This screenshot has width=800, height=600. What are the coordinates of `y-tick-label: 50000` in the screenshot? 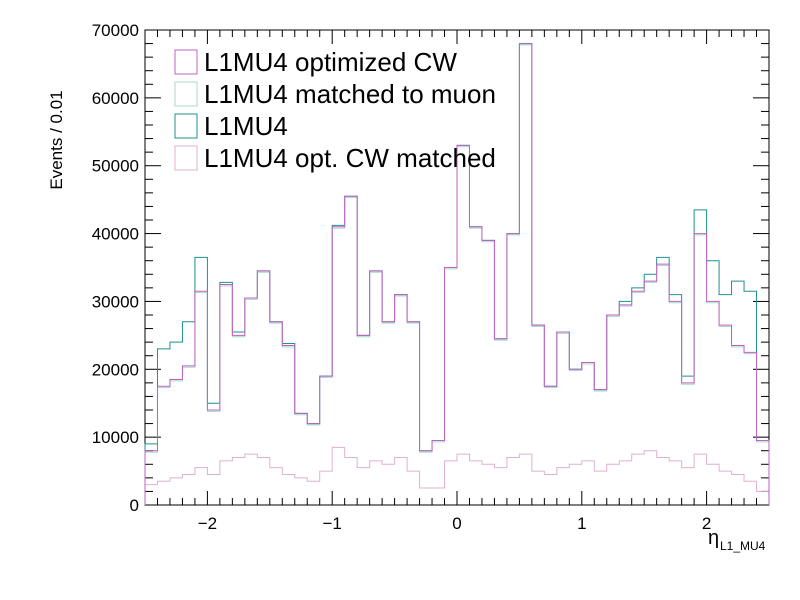 It's located at (115, 166).